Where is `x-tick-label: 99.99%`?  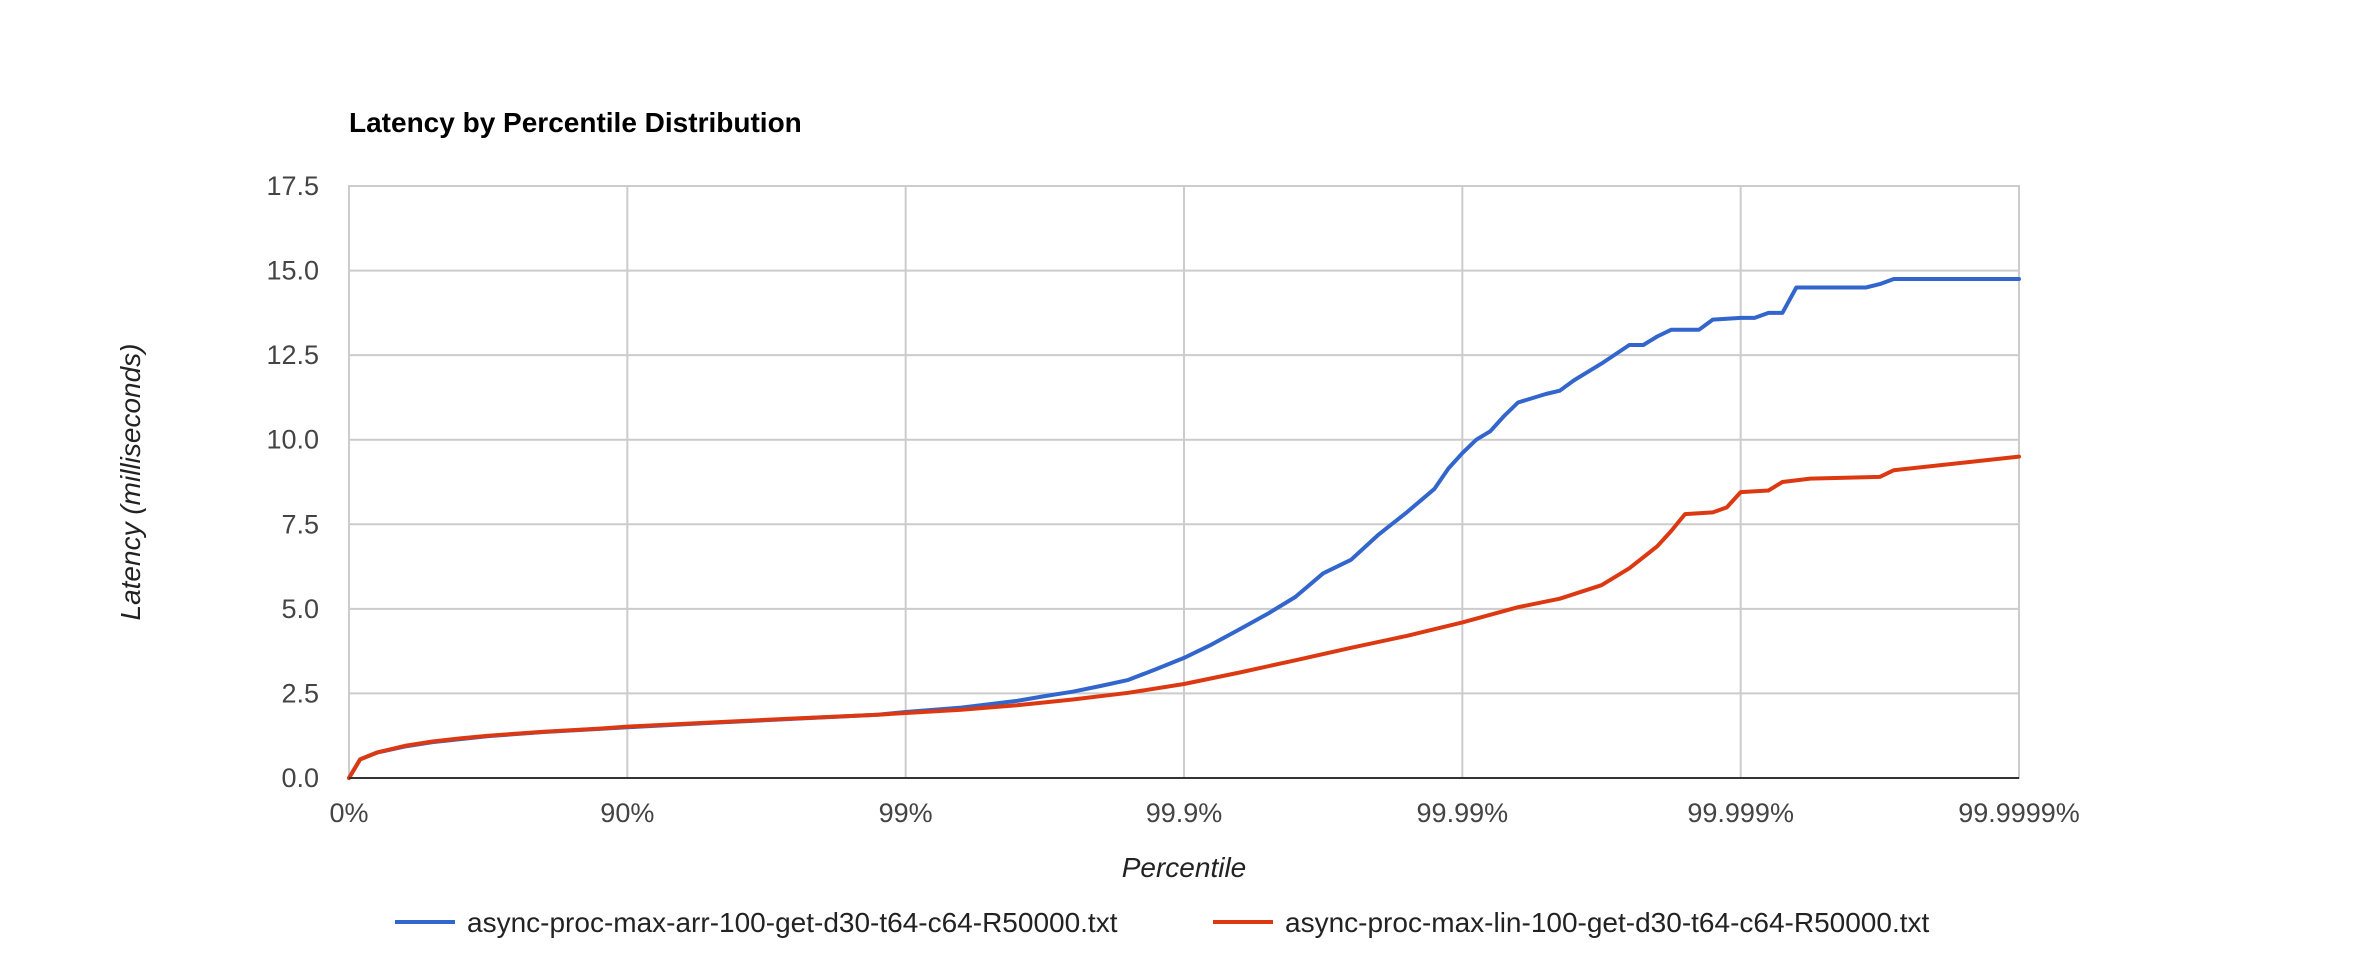 x-tick-label: 99.99% is located at coordinates (1463, 813).